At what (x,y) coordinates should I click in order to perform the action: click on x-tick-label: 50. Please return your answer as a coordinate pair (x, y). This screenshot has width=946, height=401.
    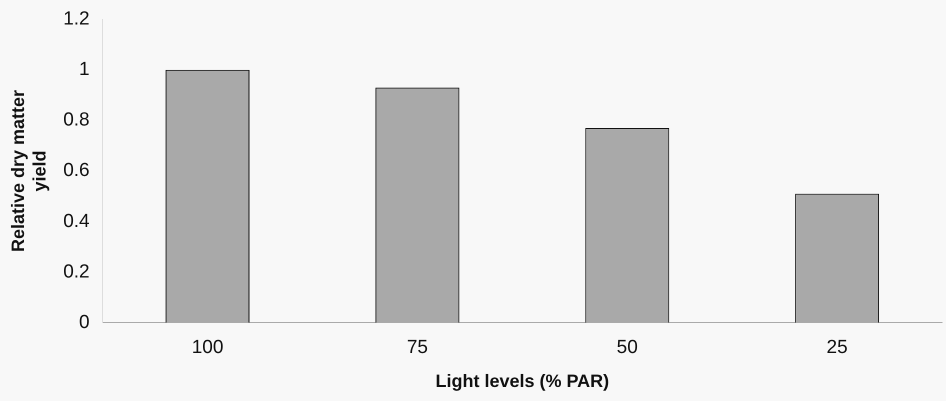
    Looking at the image, I should click on (627, 347).